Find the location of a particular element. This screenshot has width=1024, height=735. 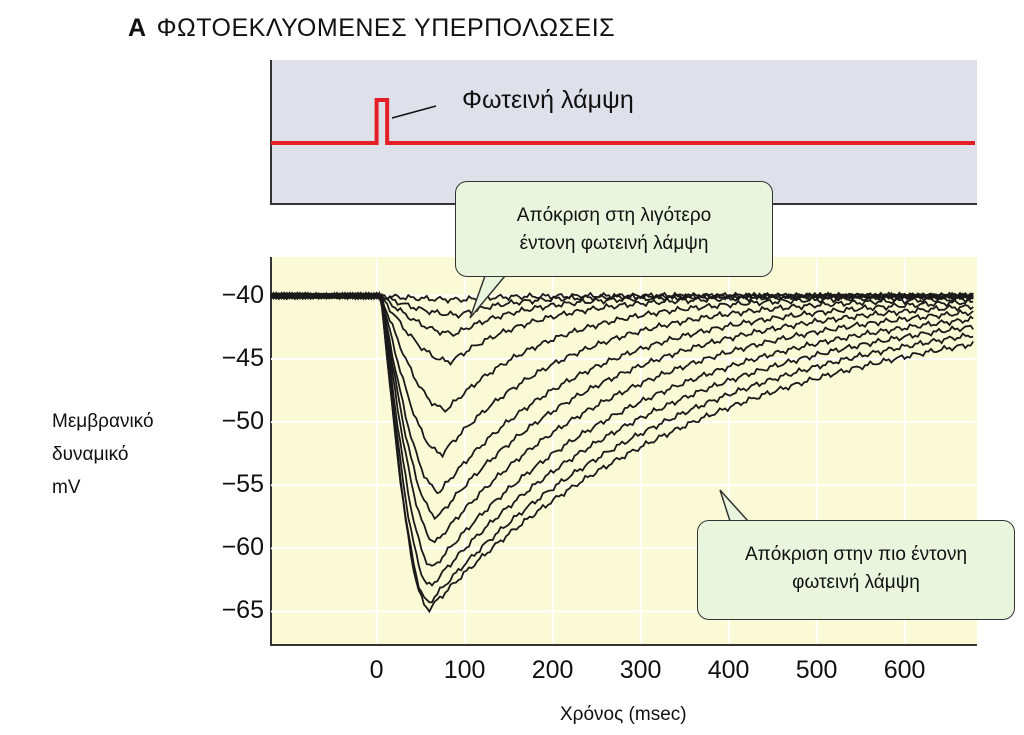

y-axis-label-line-3: mV is located at coordinates (66, 487).